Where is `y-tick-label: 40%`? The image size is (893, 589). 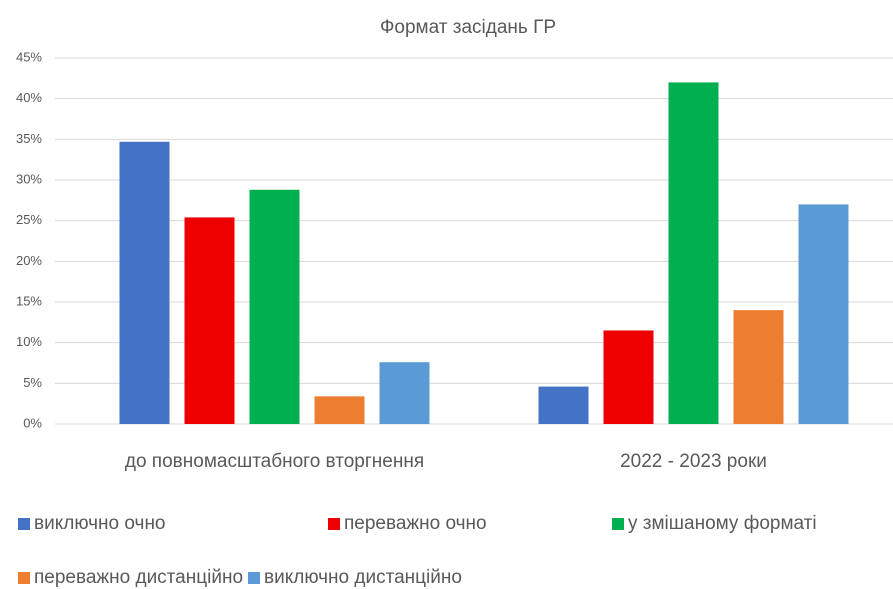
y-tick-label: 40% is located at coordinates (29, 97).